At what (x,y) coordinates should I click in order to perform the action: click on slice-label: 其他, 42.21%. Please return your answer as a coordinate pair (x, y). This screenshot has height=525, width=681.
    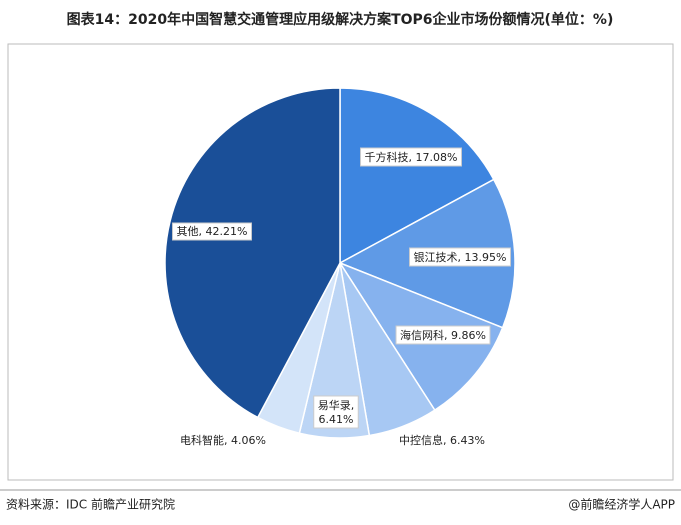
    Looking at the image, I should click on (212, 231).